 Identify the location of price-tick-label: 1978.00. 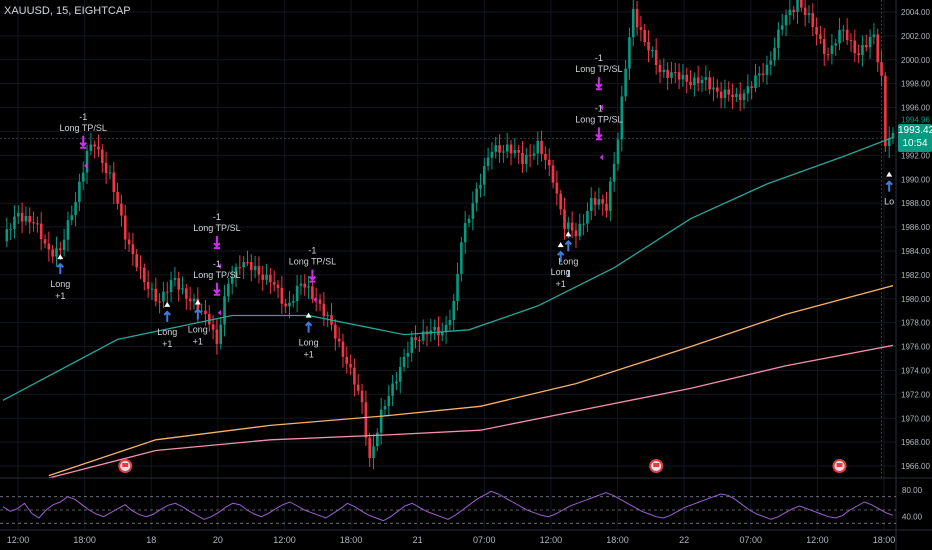
(915, 323).